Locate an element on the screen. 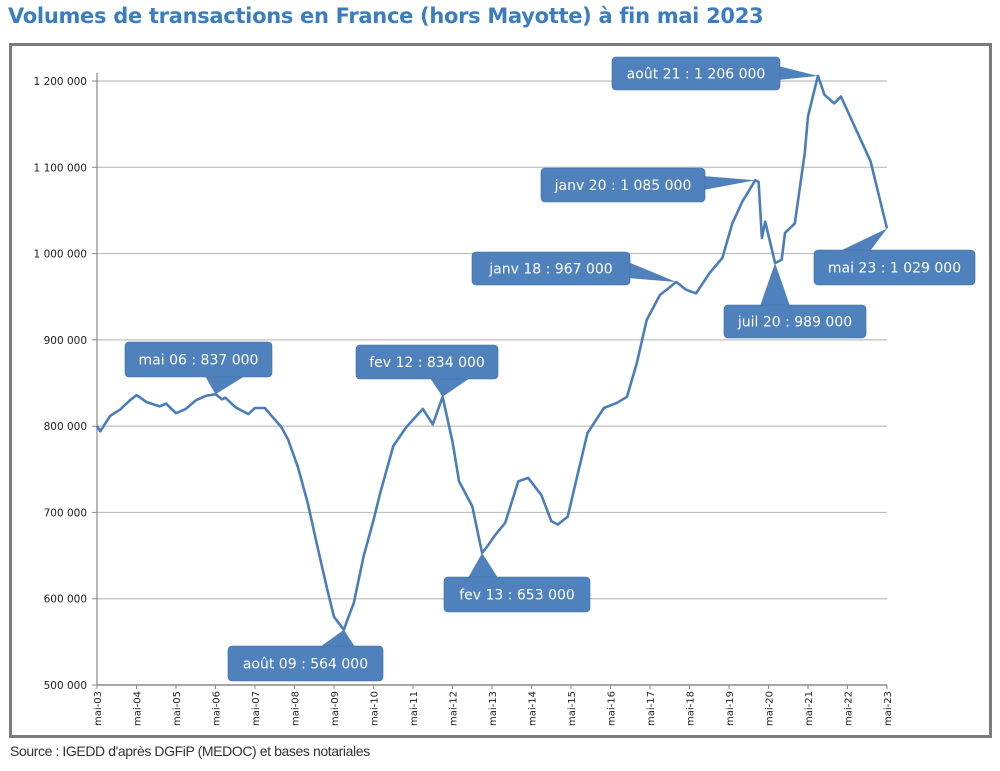  y-tick-label: 700 000 is located at coordinates (65, 513).